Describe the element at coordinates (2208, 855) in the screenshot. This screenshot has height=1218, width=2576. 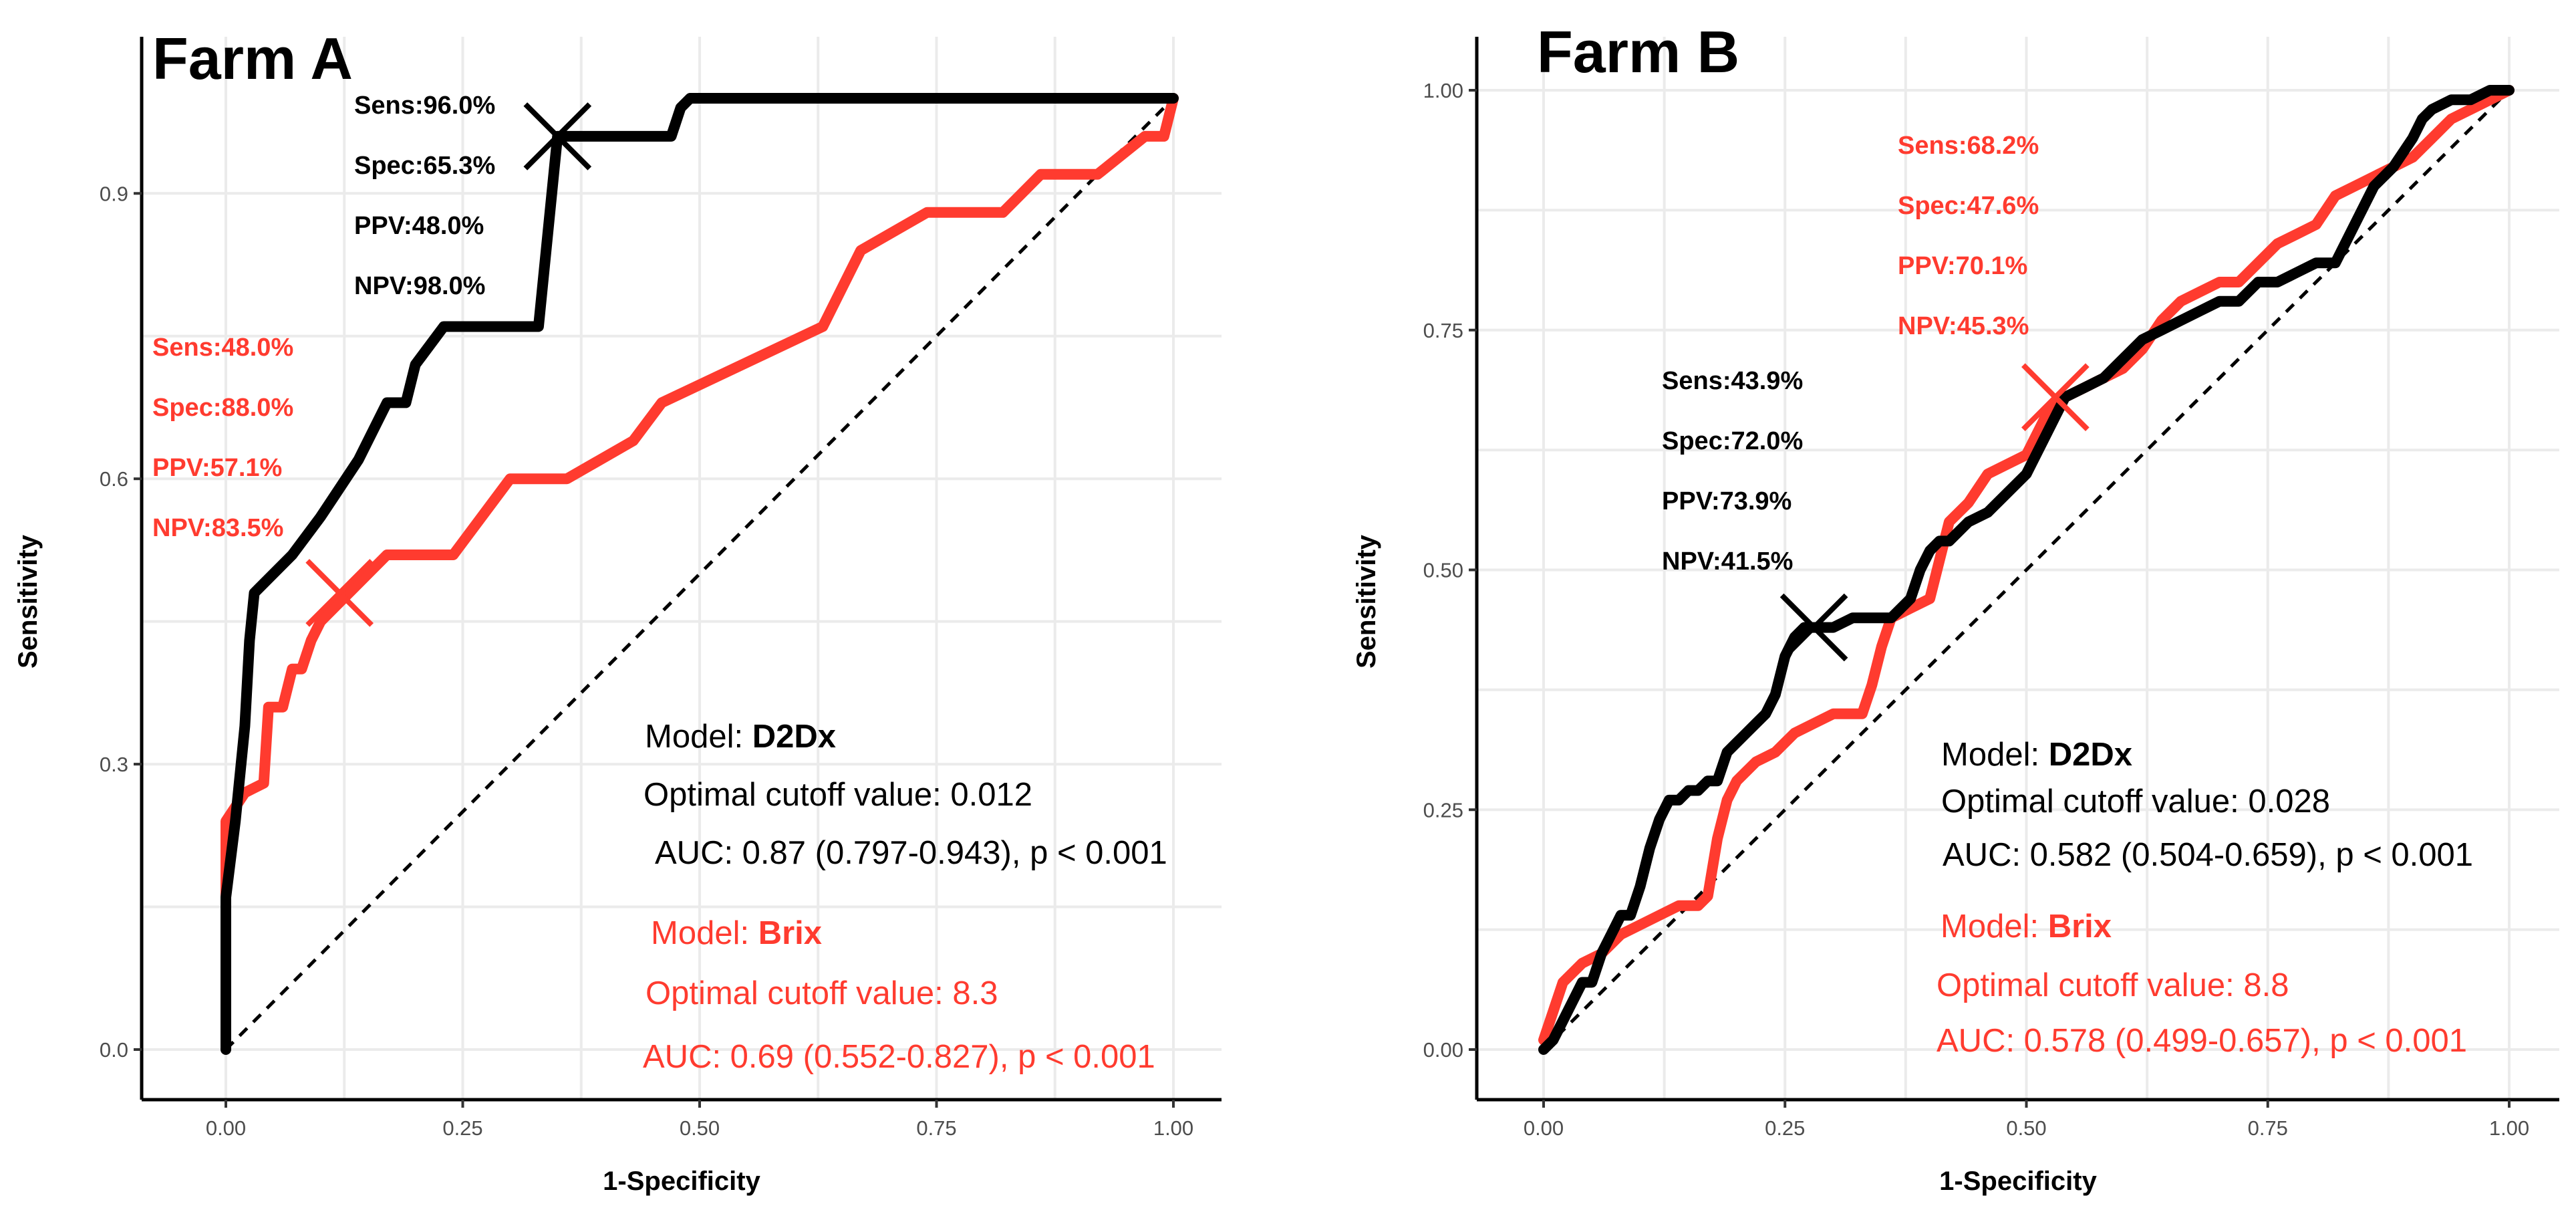
I see `auc-value: AUC: 0.582 (0.504-0.659), p < 0.001` at that location.